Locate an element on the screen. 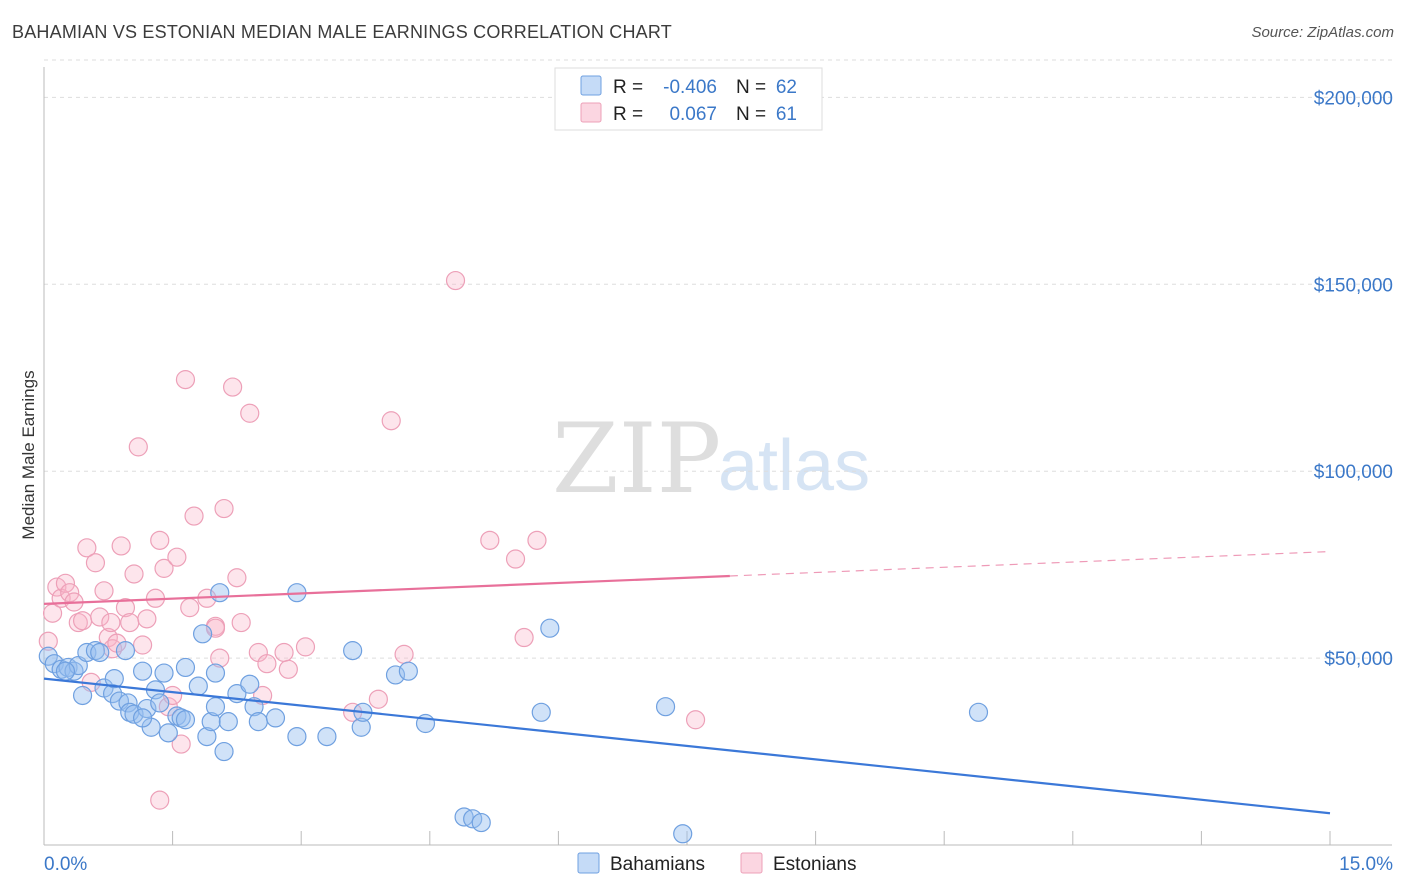 The image size is (1406, 892). legend-r-value: 0.067 is located at coordinates (693, 114).